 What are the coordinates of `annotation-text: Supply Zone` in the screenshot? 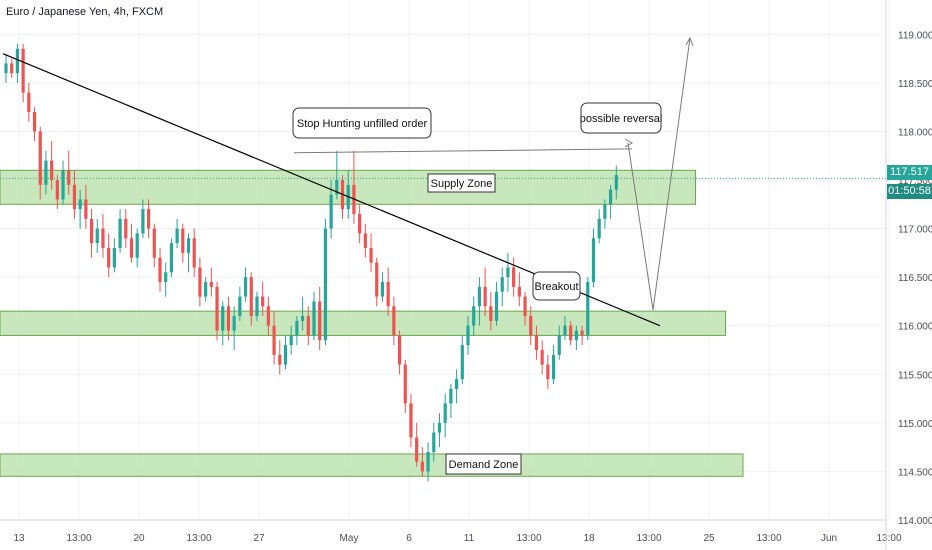 It's located at (462, 184).